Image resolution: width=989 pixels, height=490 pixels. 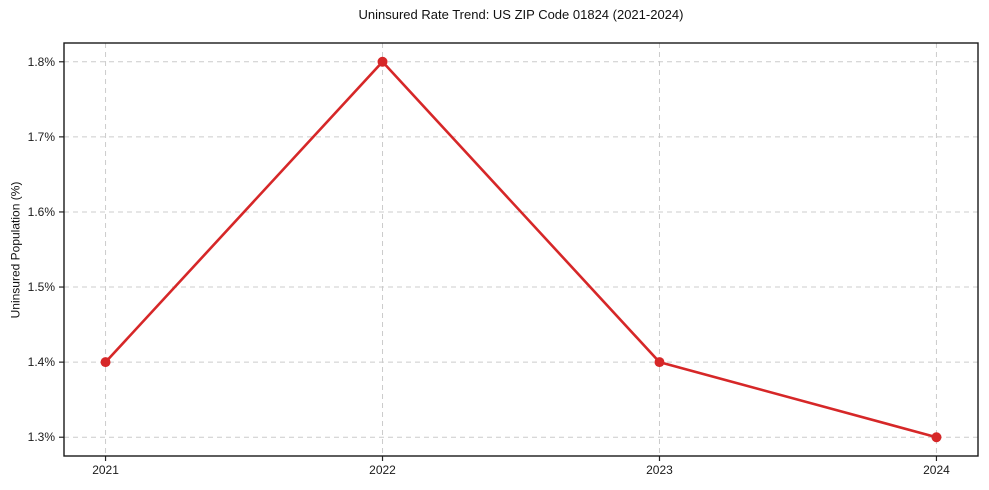 What do you see at coordinates (382, 470) in the screenshot?
I see `x-tick-label: 2022` at bounding box center [382, 470].